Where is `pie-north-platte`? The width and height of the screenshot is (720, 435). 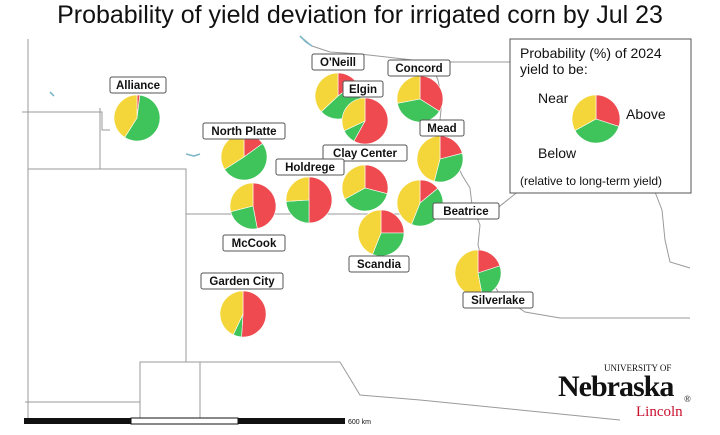 pie-north-platte is located at coordinates (244, 157).